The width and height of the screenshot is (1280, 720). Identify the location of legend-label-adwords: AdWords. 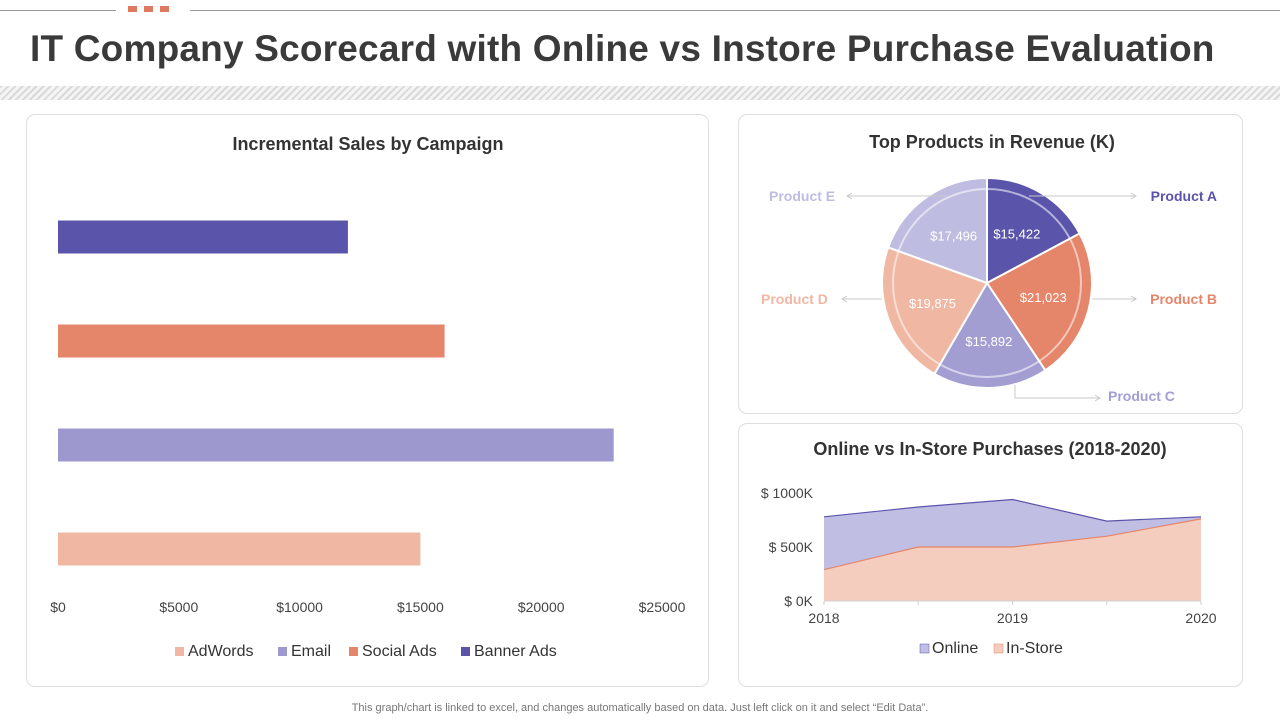
(221, 651).